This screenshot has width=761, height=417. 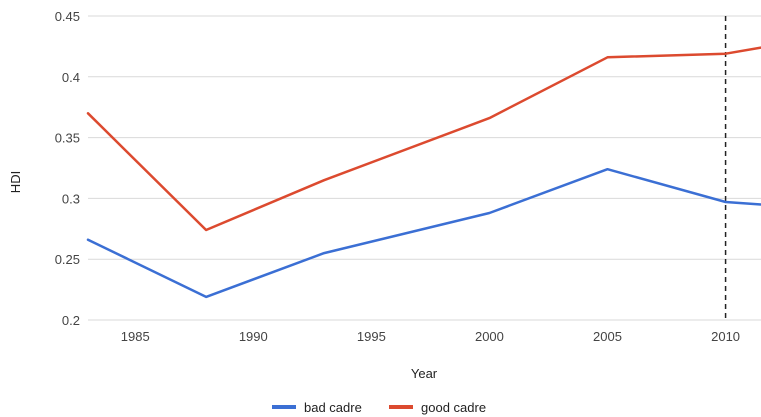 I want to click on y-tick-label-5: 0.45, so click(x=67, y=16).